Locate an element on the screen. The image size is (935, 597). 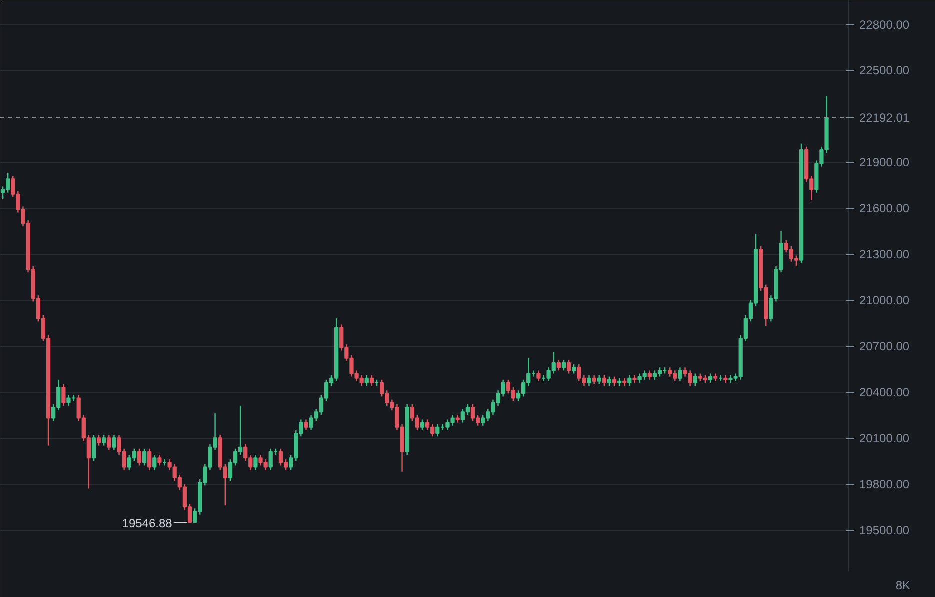
y-tick-label: 20700.00 is located at coordinates (885, 347).